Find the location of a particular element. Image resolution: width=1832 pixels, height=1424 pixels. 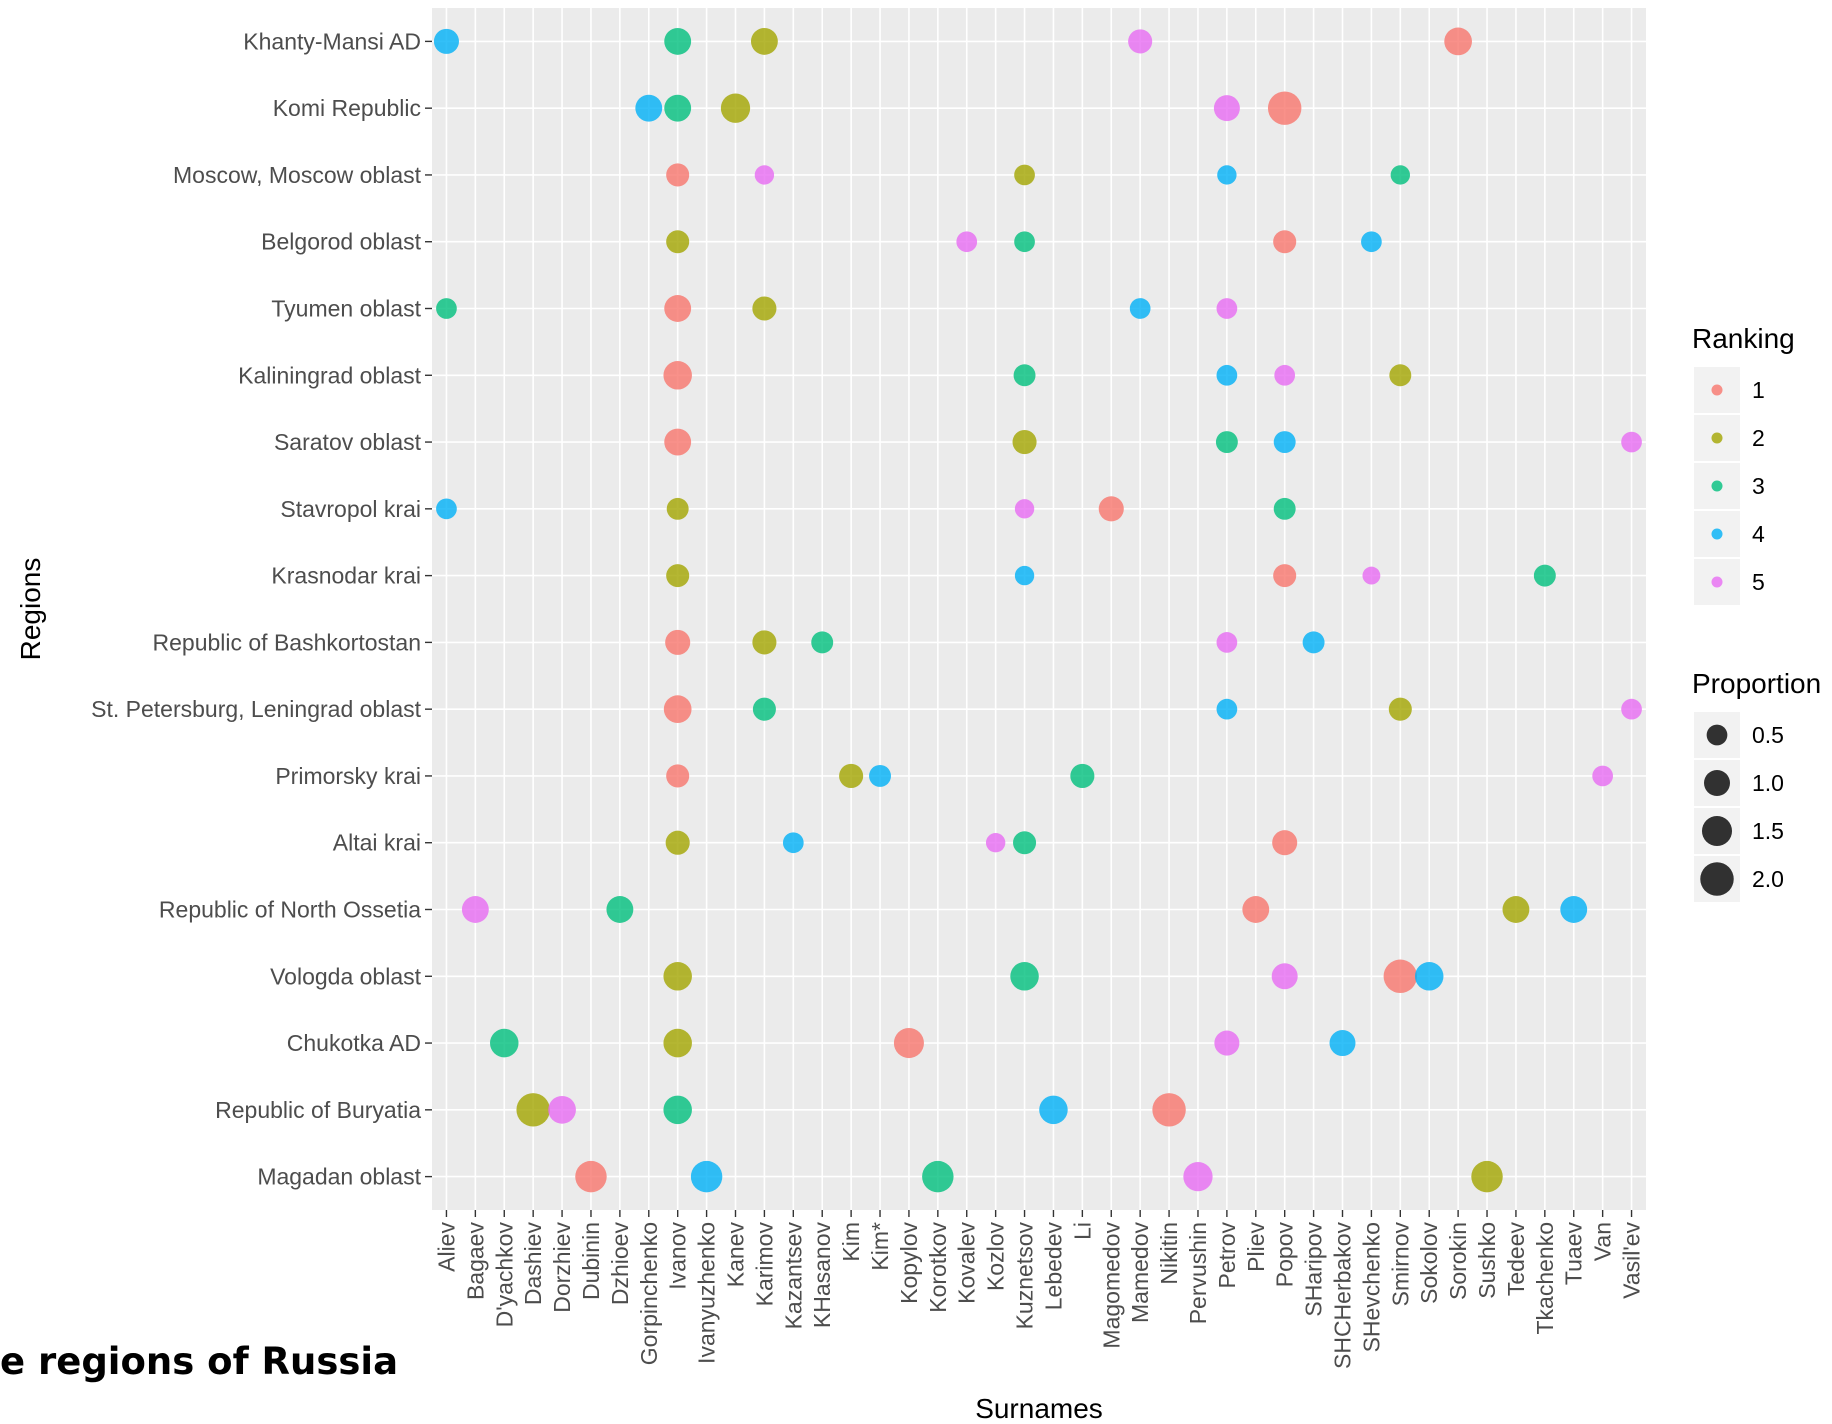

legend-proportion-title: Proportion is located at coordinates (1756, 683).